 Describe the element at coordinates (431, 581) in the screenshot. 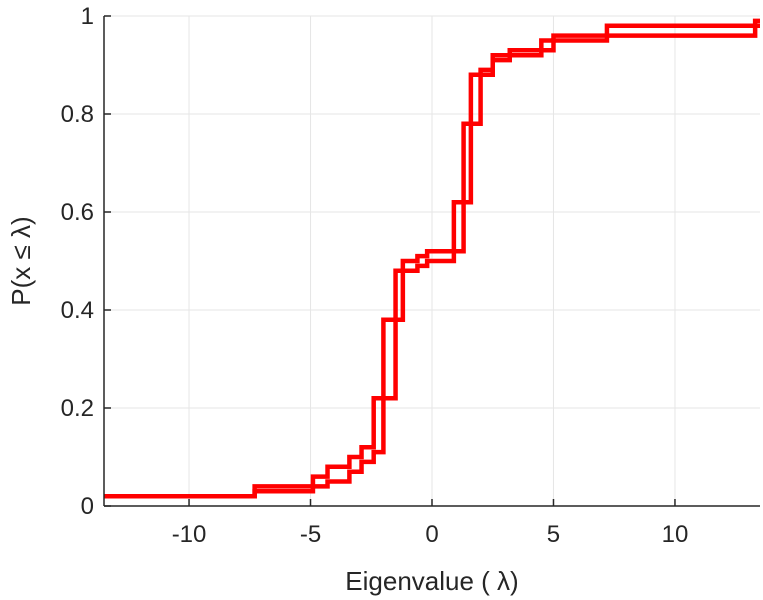

I see `x-axis-title: Eigenvalue ( λ)` at that location.